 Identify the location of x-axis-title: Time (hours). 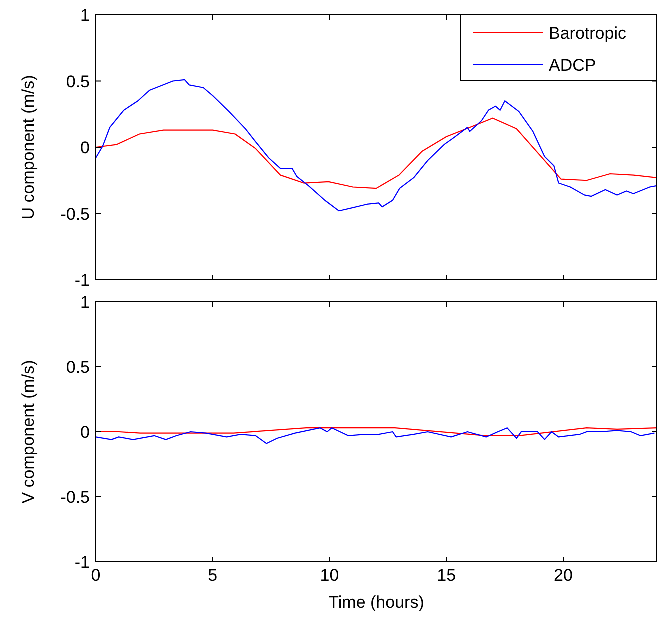
(376, 602).